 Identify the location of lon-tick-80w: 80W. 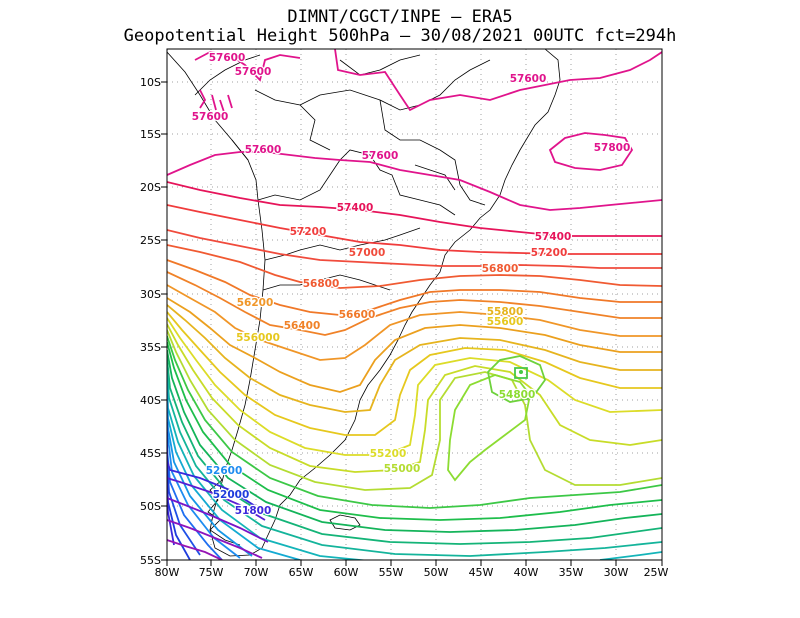
(167, 572).